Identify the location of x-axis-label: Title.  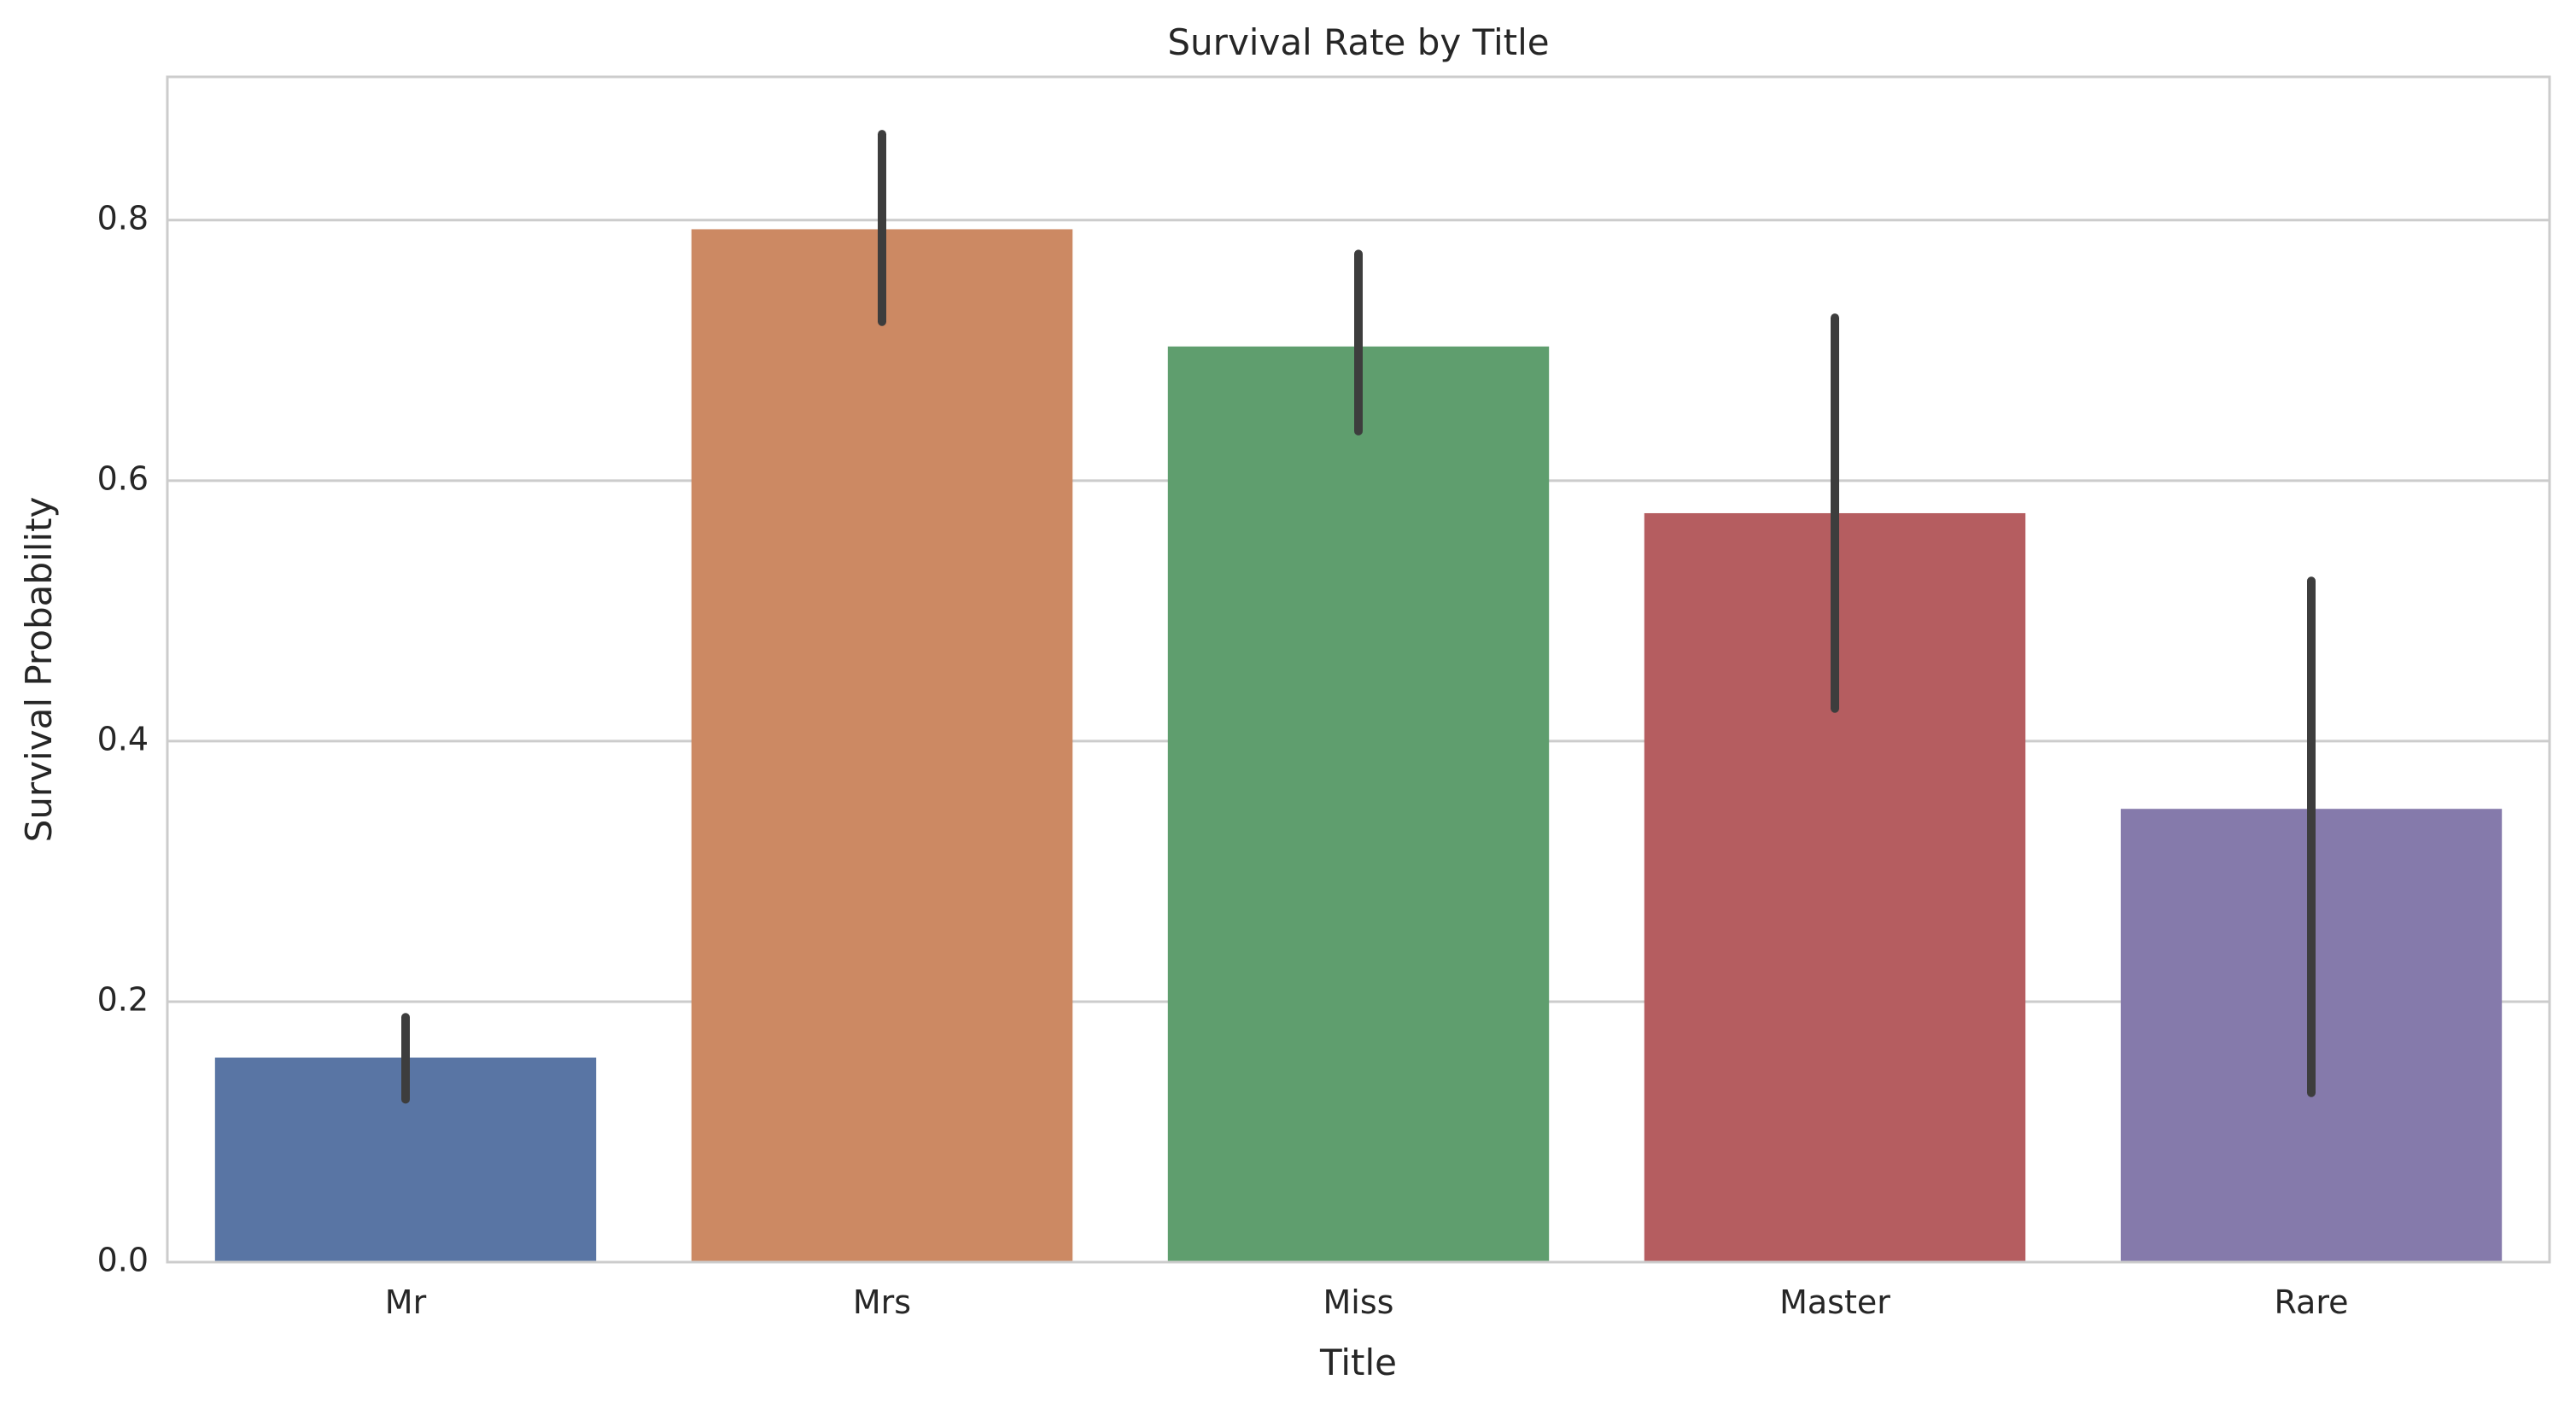
(1358, 1362).